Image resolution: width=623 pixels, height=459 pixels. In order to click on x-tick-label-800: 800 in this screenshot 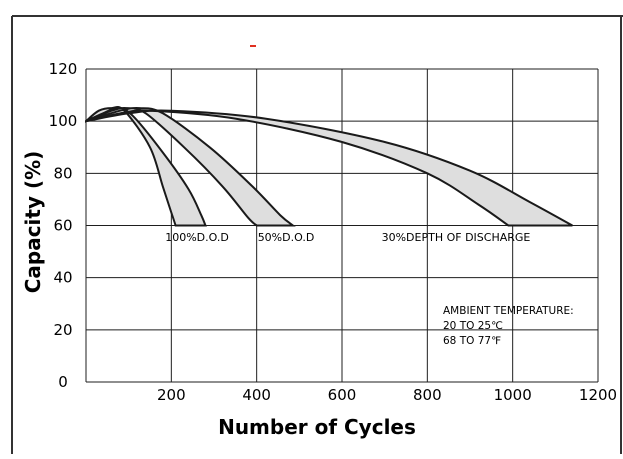, I will do `click(427, 395)`.